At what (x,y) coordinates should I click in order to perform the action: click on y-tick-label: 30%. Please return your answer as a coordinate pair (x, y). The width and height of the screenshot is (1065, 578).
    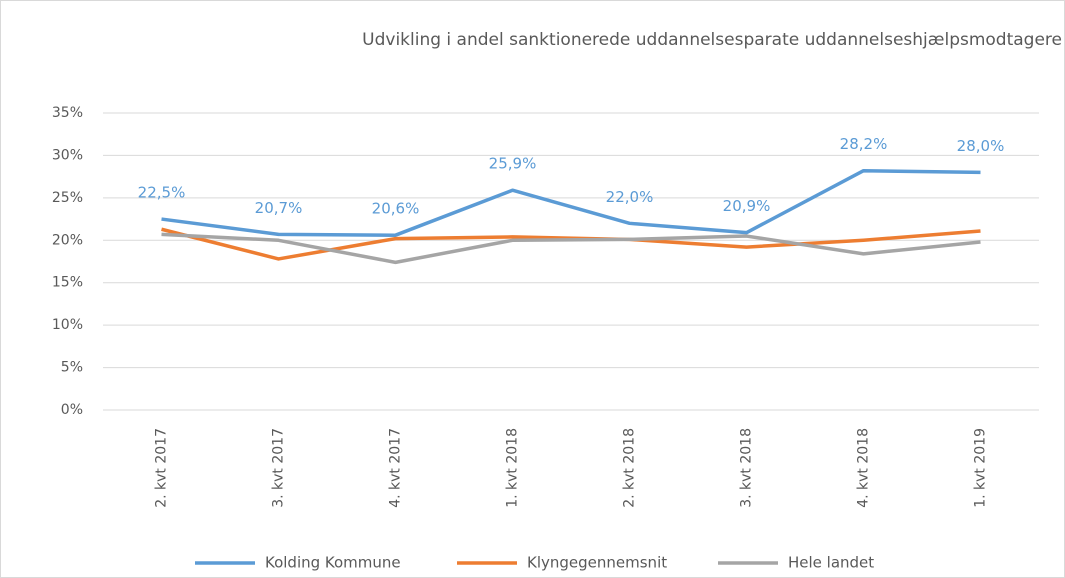
    Looking at the image, I should click on (67, 155).